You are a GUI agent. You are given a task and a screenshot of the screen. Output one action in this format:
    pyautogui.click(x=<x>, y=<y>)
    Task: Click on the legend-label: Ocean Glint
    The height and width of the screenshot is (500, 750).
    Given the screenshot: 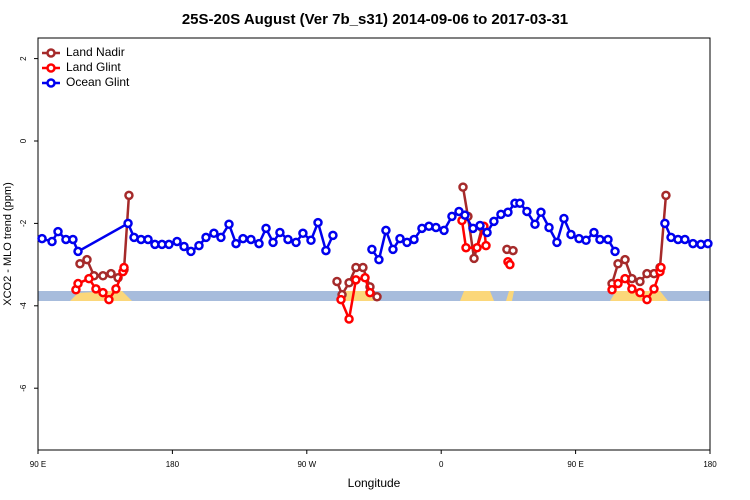 What is the action you would take?
    pyautogui.click(x=98, y=82)
    